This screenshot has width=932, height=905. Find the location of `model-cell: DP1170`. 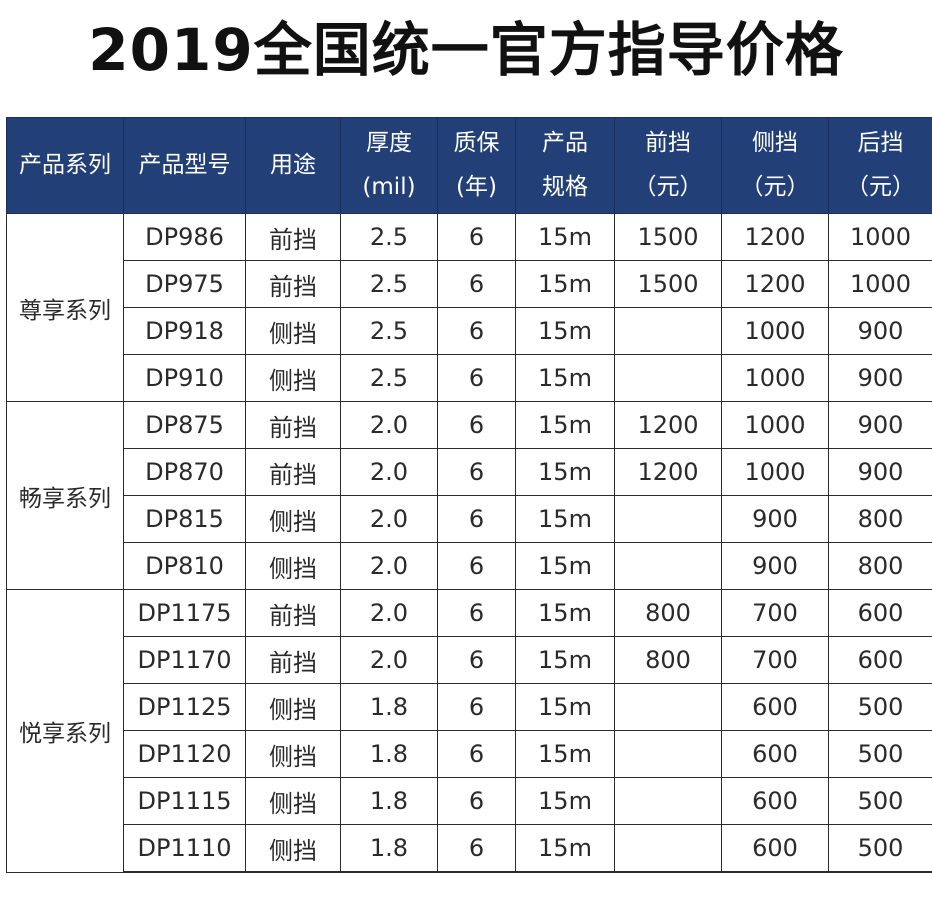

model-cell: DP1170 is located at coordinates (184, 660).